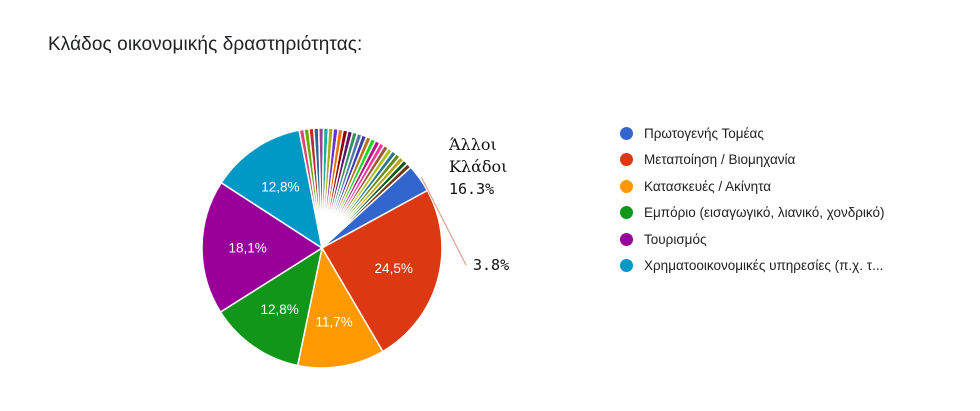 The height and width of the screenshot is (411, 980). Describe the element at coordinates (279, 309) in the screenshot. I see `slice-label-4: 12,8%` at that location.